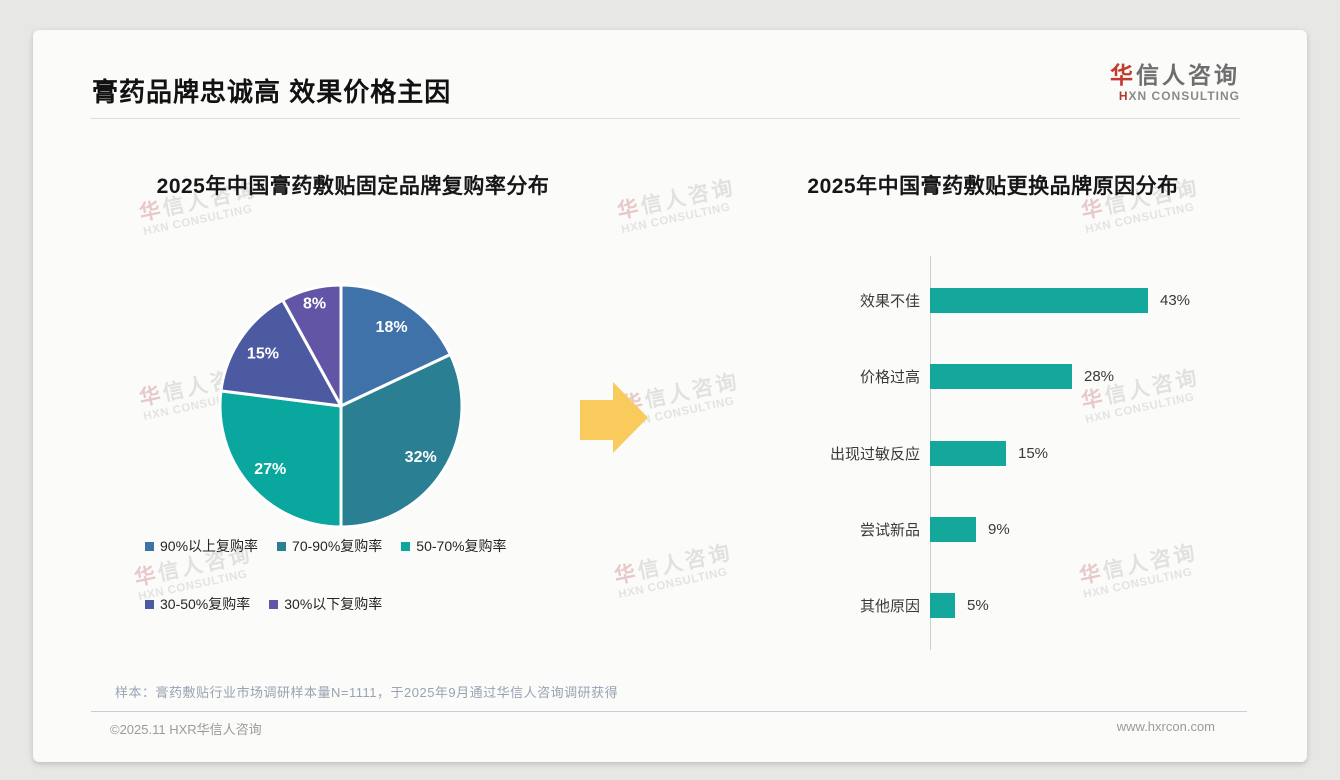 Image resolution: width=1340 pixels, height=780 pixels. Describe the element at coordinates (978, 605) in the screenshot. I see `bar-value-label: 5%` at that location.